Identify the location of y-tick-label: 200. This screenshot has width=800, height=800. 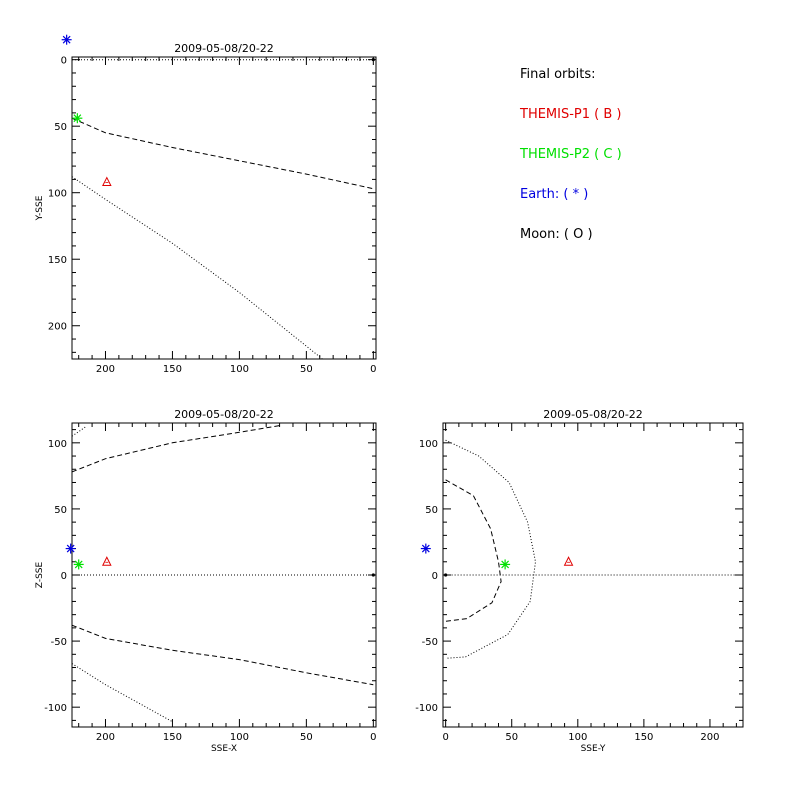
(57, 327).